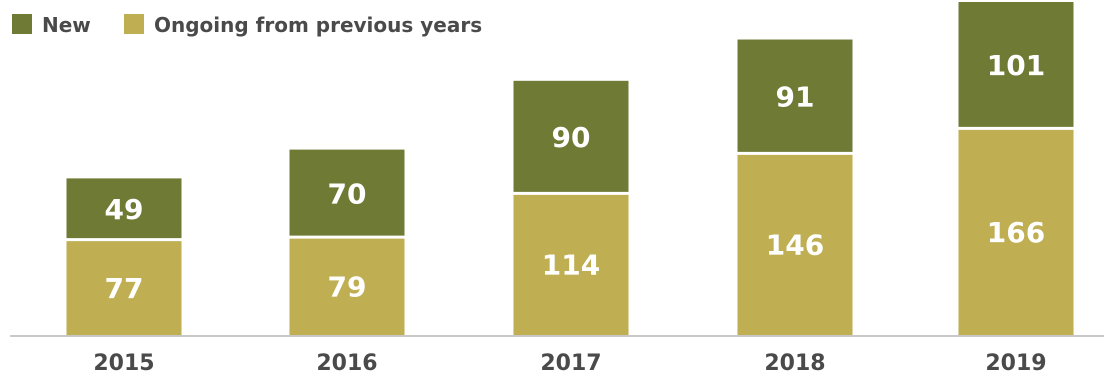 This screenshot has width=1114, height=376. I want to click on bar-ongoing-2018, so click(795, 244).